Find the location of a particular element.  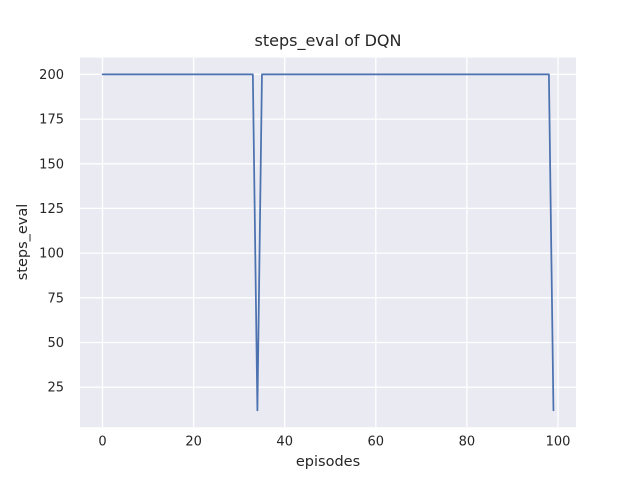

y-tick-label: 50 is located at coordinates (55, 343).